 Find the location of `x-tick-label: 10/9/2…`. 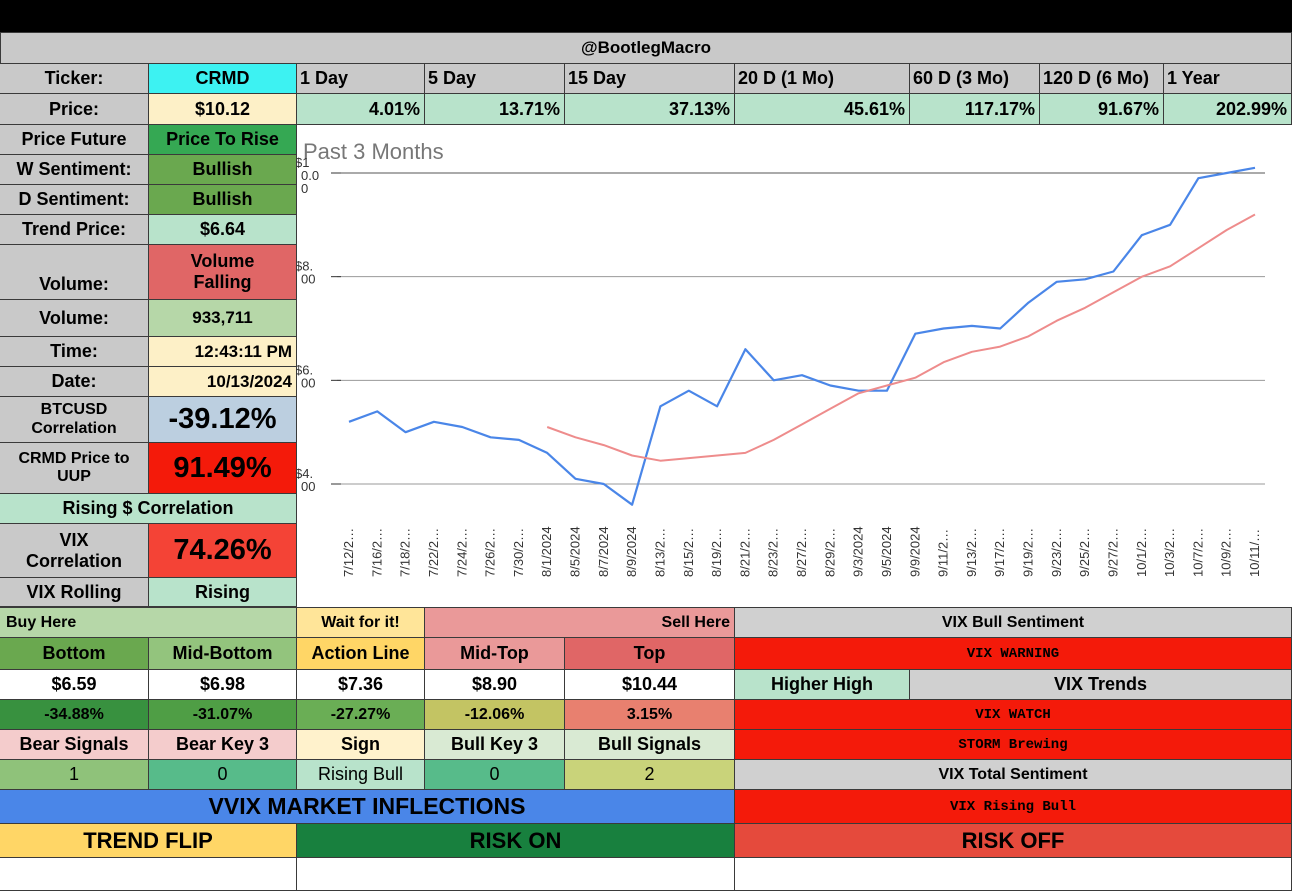

x-tick-label: 10/9/2… is located at coordinates (1226, 552).